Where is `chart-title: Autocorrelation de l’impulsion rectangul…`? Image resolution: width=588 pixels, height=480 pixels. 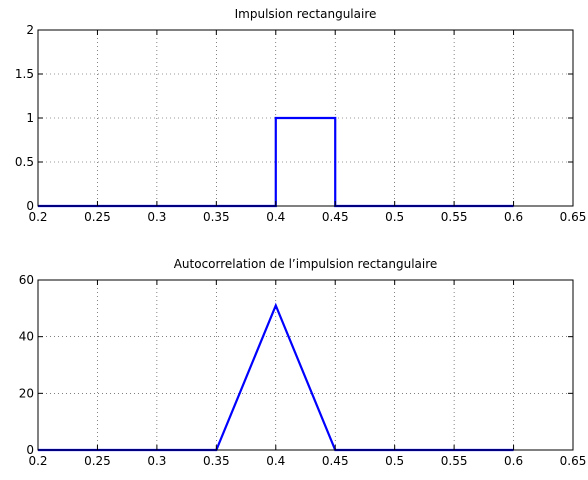
chart-title: Autocorrelation de l’impulsion rectangul… is located at coordinates (306, 264).